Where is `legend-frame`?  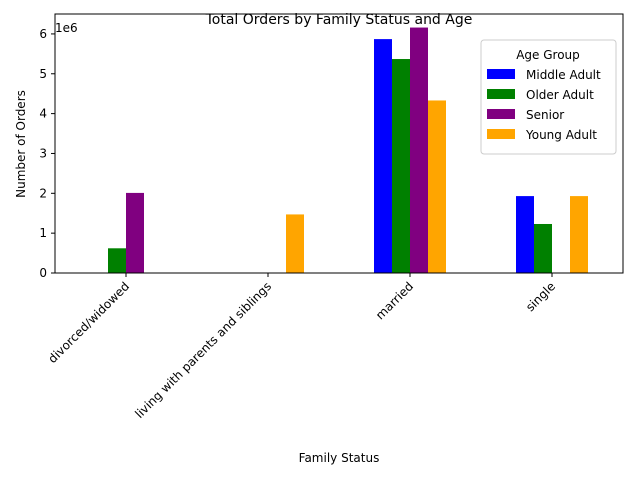 legend-frame is located at coordinates (548, 97).